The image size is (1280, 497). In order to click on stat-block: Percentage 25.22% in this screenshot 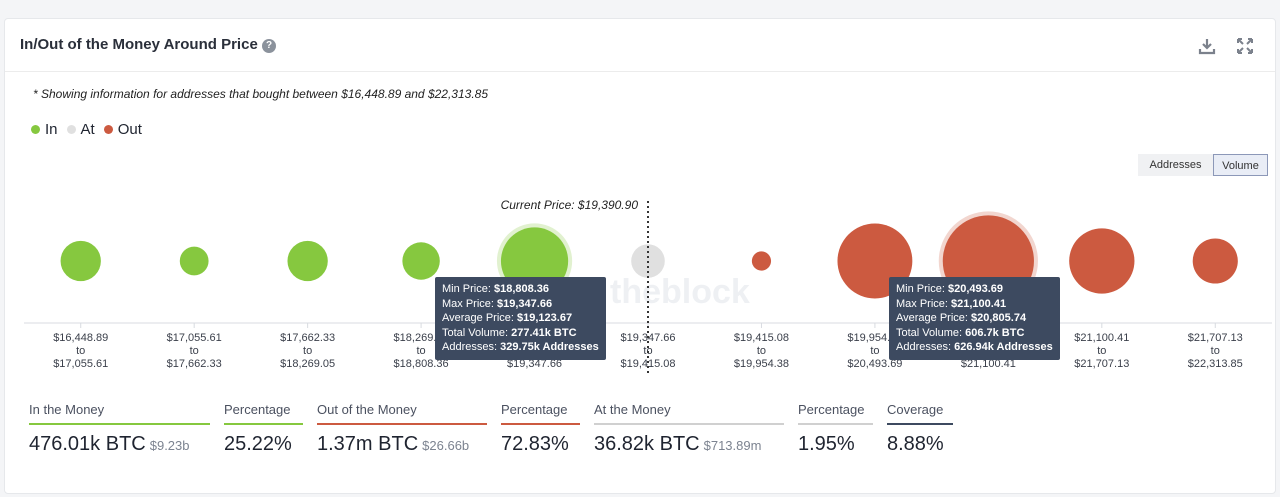, I will do `click(263, 429)`.